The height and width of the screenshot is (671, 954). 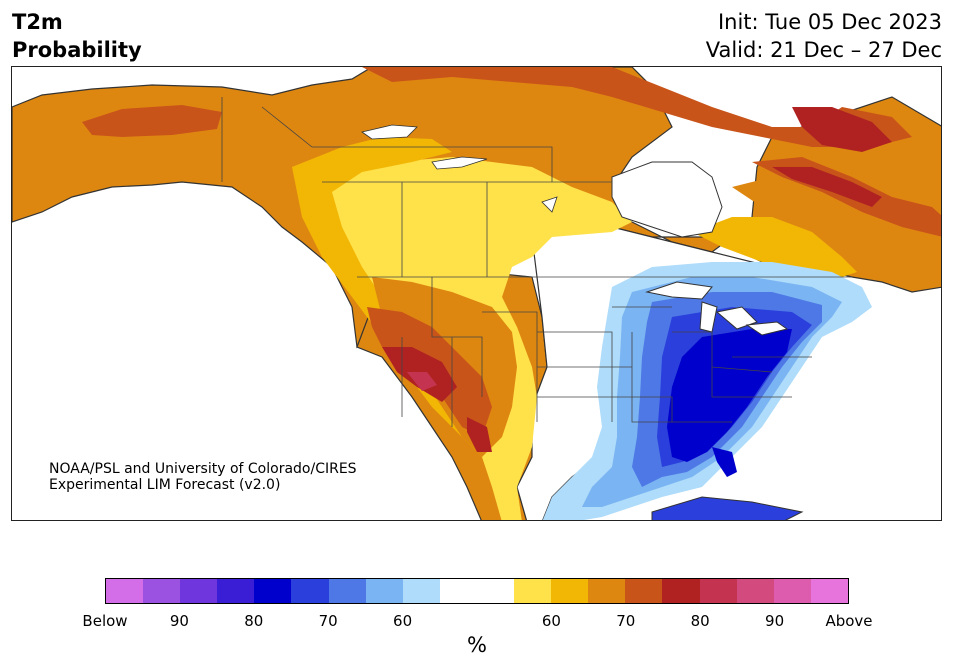 What do you see at coordinates (729, 395) in the screenshot?
I see `cold-75-band` at bounding box center [729, 395].